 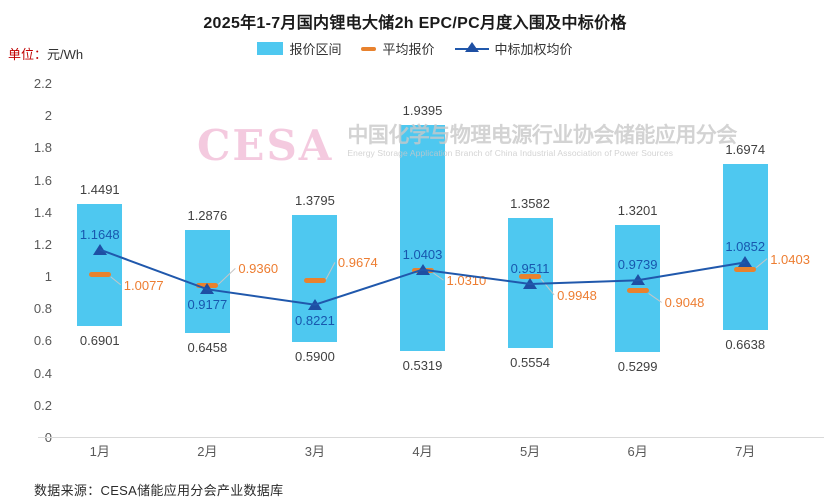 I want to click on x-tick-label: 4月, so click(x=422, y=451).